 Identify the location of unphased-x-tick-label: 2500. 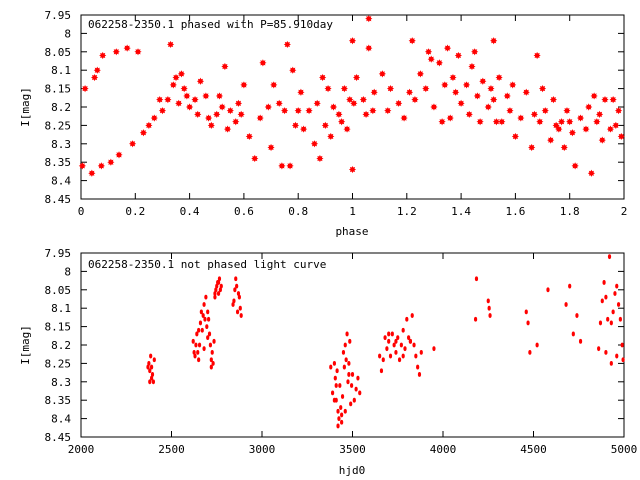
(171, 449).